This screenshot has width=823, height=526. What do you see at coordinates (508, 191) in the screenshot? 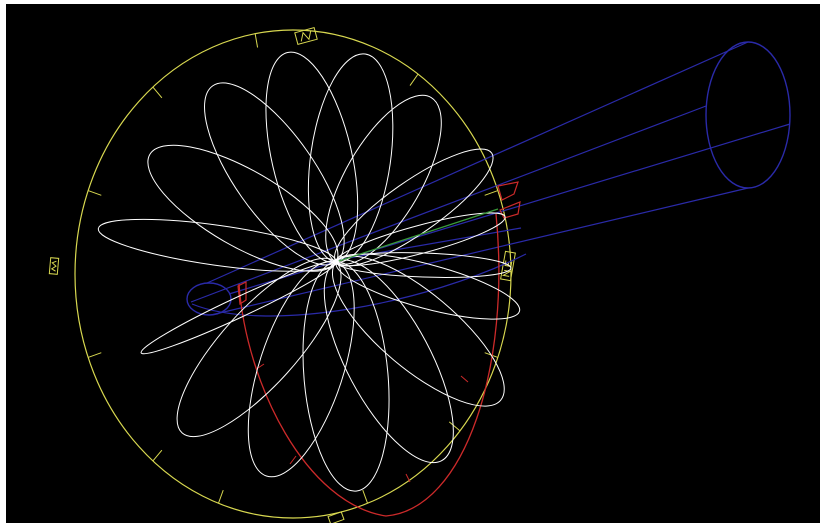
I see `red-marker-top` at bounding box center [508, 191].